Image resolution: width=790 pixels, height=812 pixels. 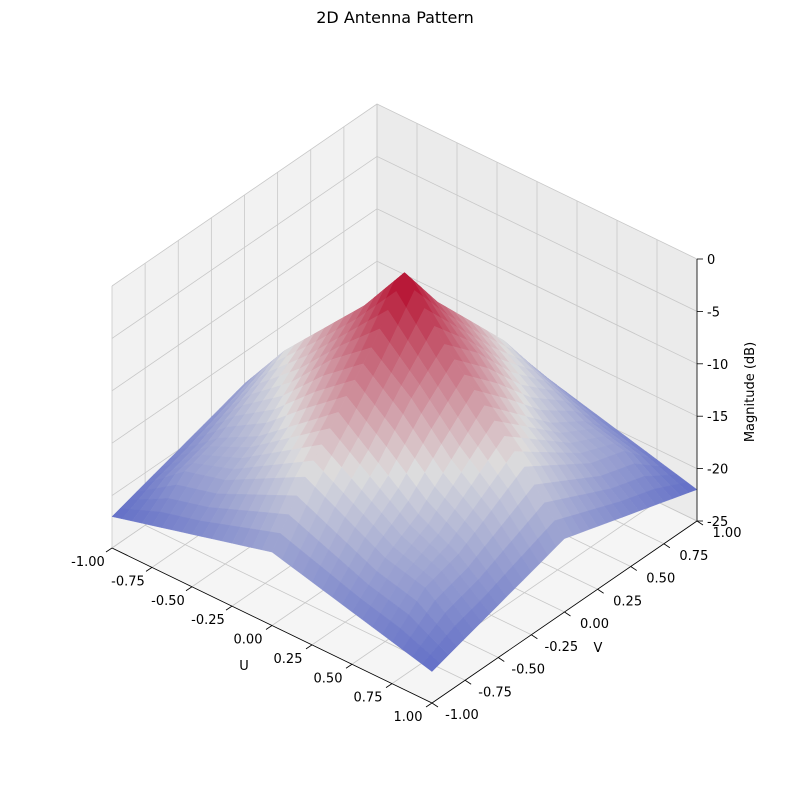 What do you see at coordinates (168, 601) in the screenshot?
I see `u-tick-label: -0.50` at bounding box center [168, 601].